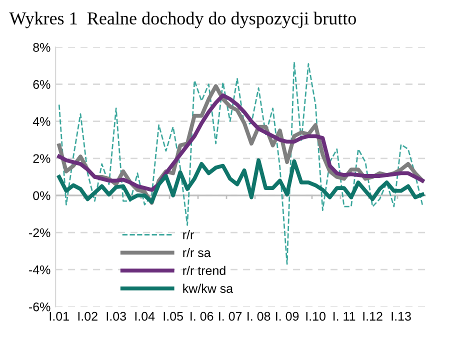 This screenshot has width=463, height=337. I want to click on legend-label: r/r trend, so click(204, 271).